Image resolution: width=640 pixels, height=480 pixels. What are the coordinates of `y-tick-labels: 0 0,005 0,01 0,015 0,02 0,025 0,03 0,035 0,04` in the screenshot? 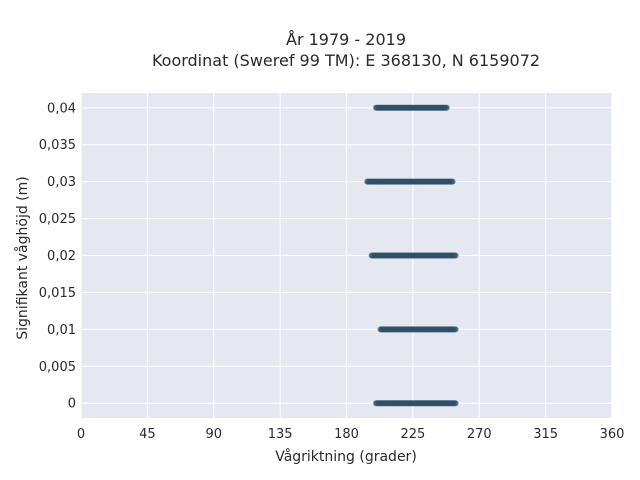 It's located at (57, 256).